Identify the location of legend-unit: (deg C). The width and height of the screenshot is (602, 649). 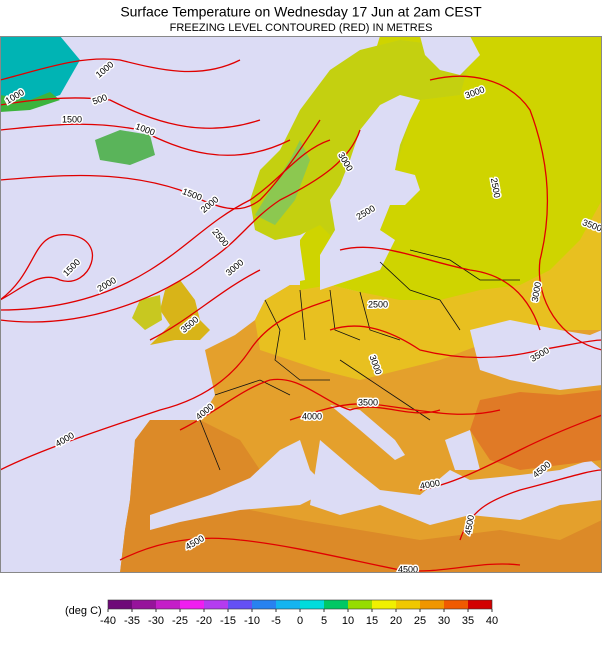
(83, 611).